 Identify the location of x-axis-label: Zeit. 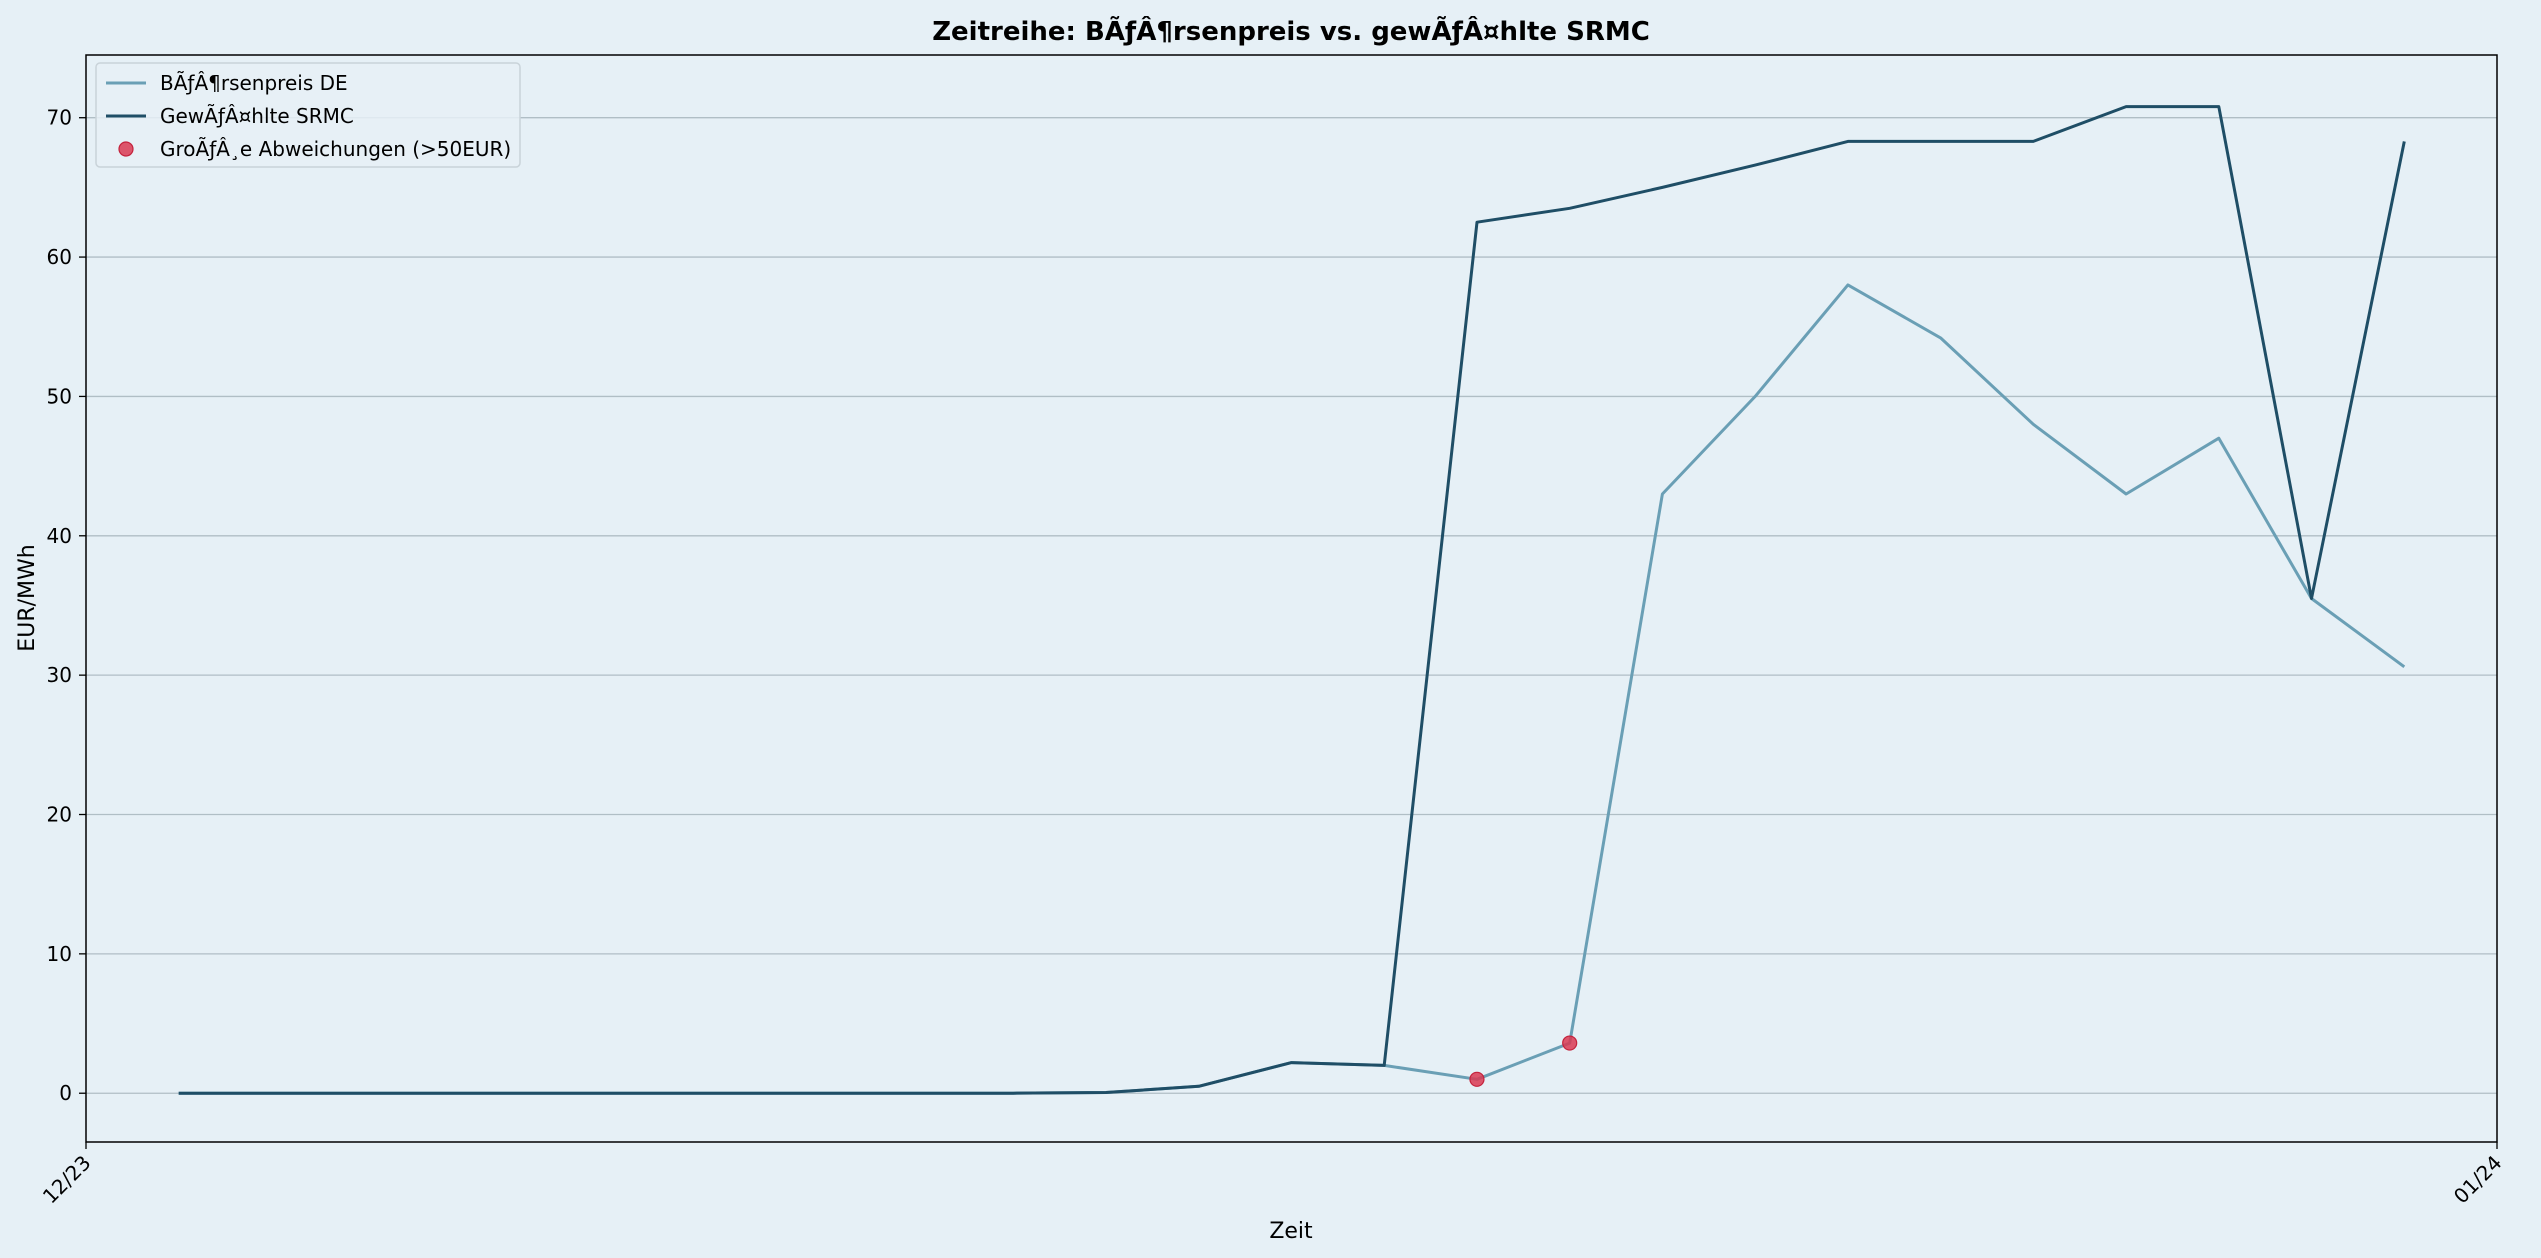
(1291, 1231).